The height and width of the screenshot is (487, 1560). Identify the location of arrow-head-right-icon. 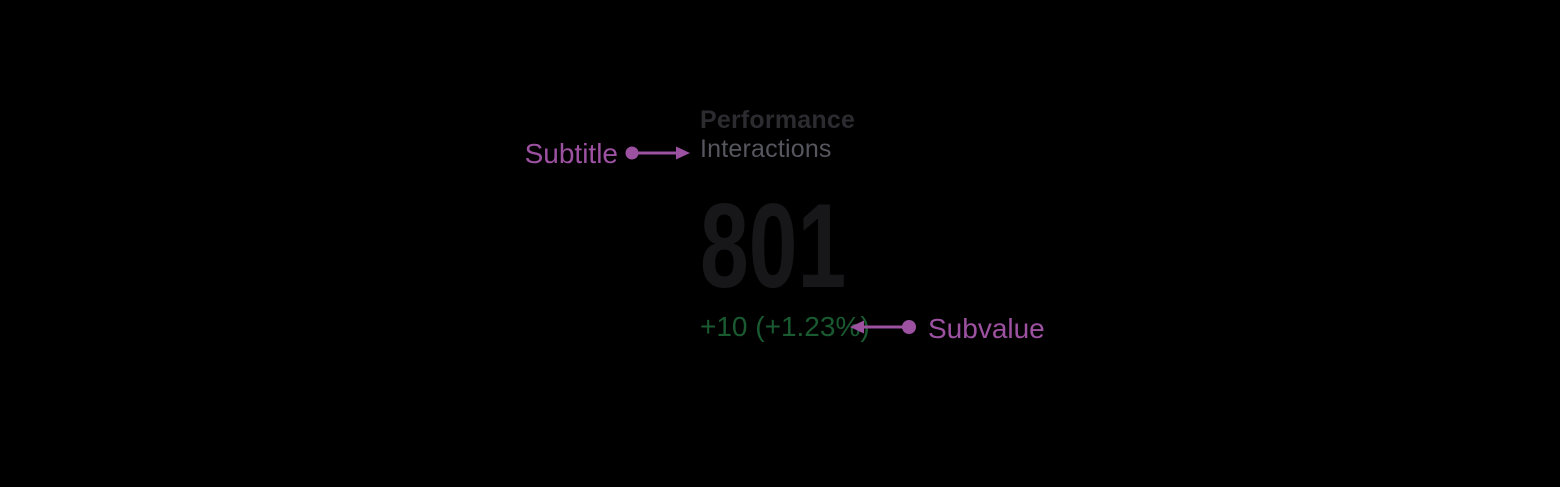
(683, 153).